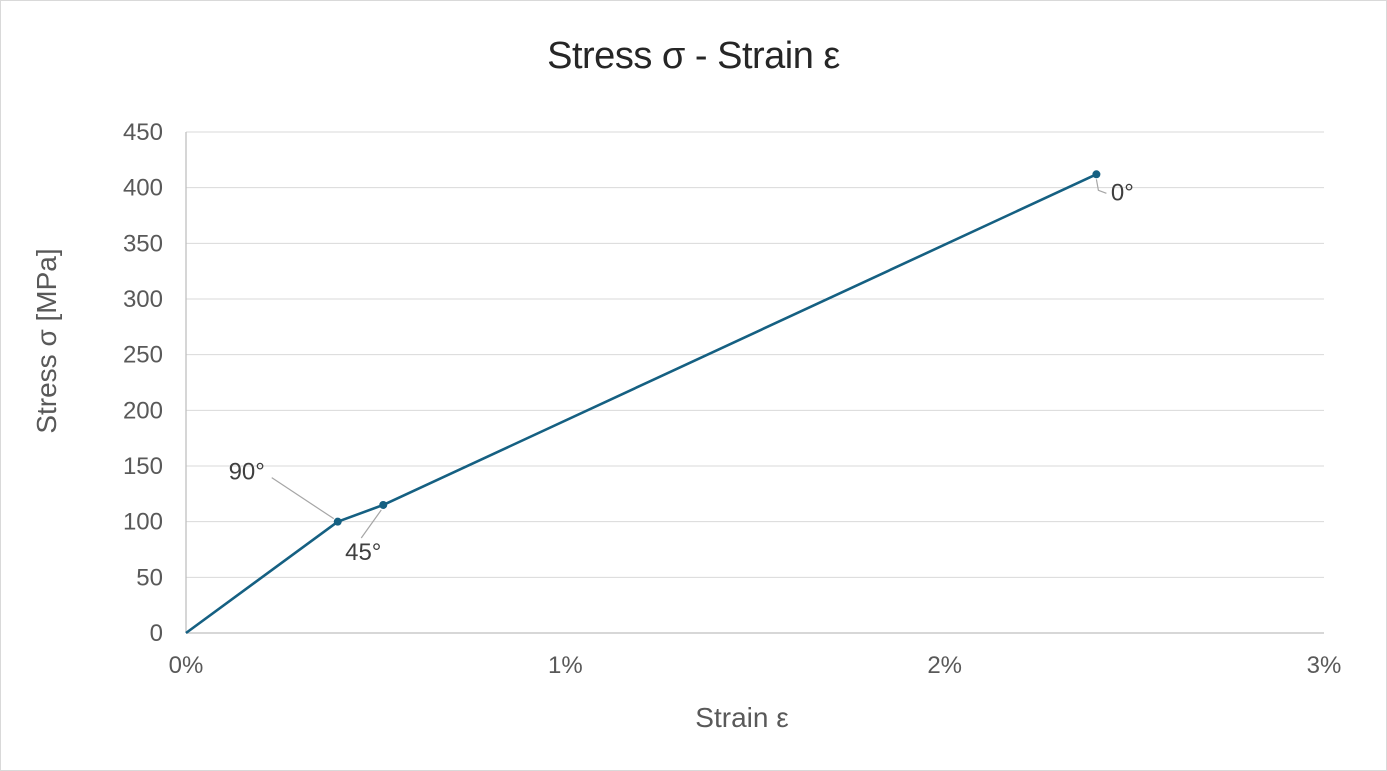 The image size is (1387, 771). I want to click on x-tick-label: 2%, so click(944, 665).